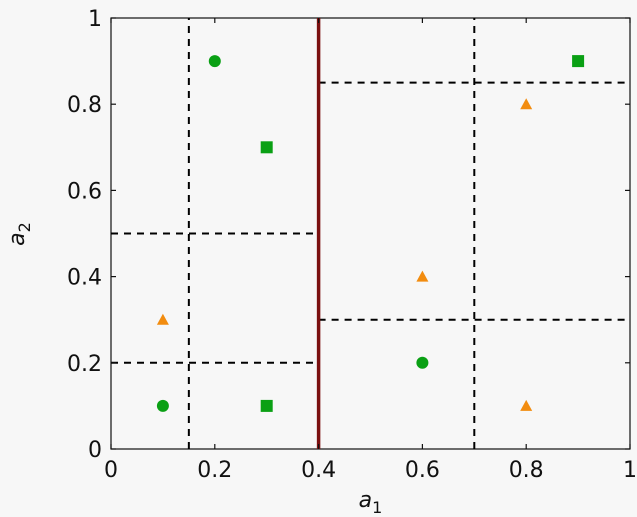 This screenshot has width=637, height=517. What do you see at coordinates (371, 502) in the screenshot?
I see `x-axis-label: a1` at bounding box center [371, 502].